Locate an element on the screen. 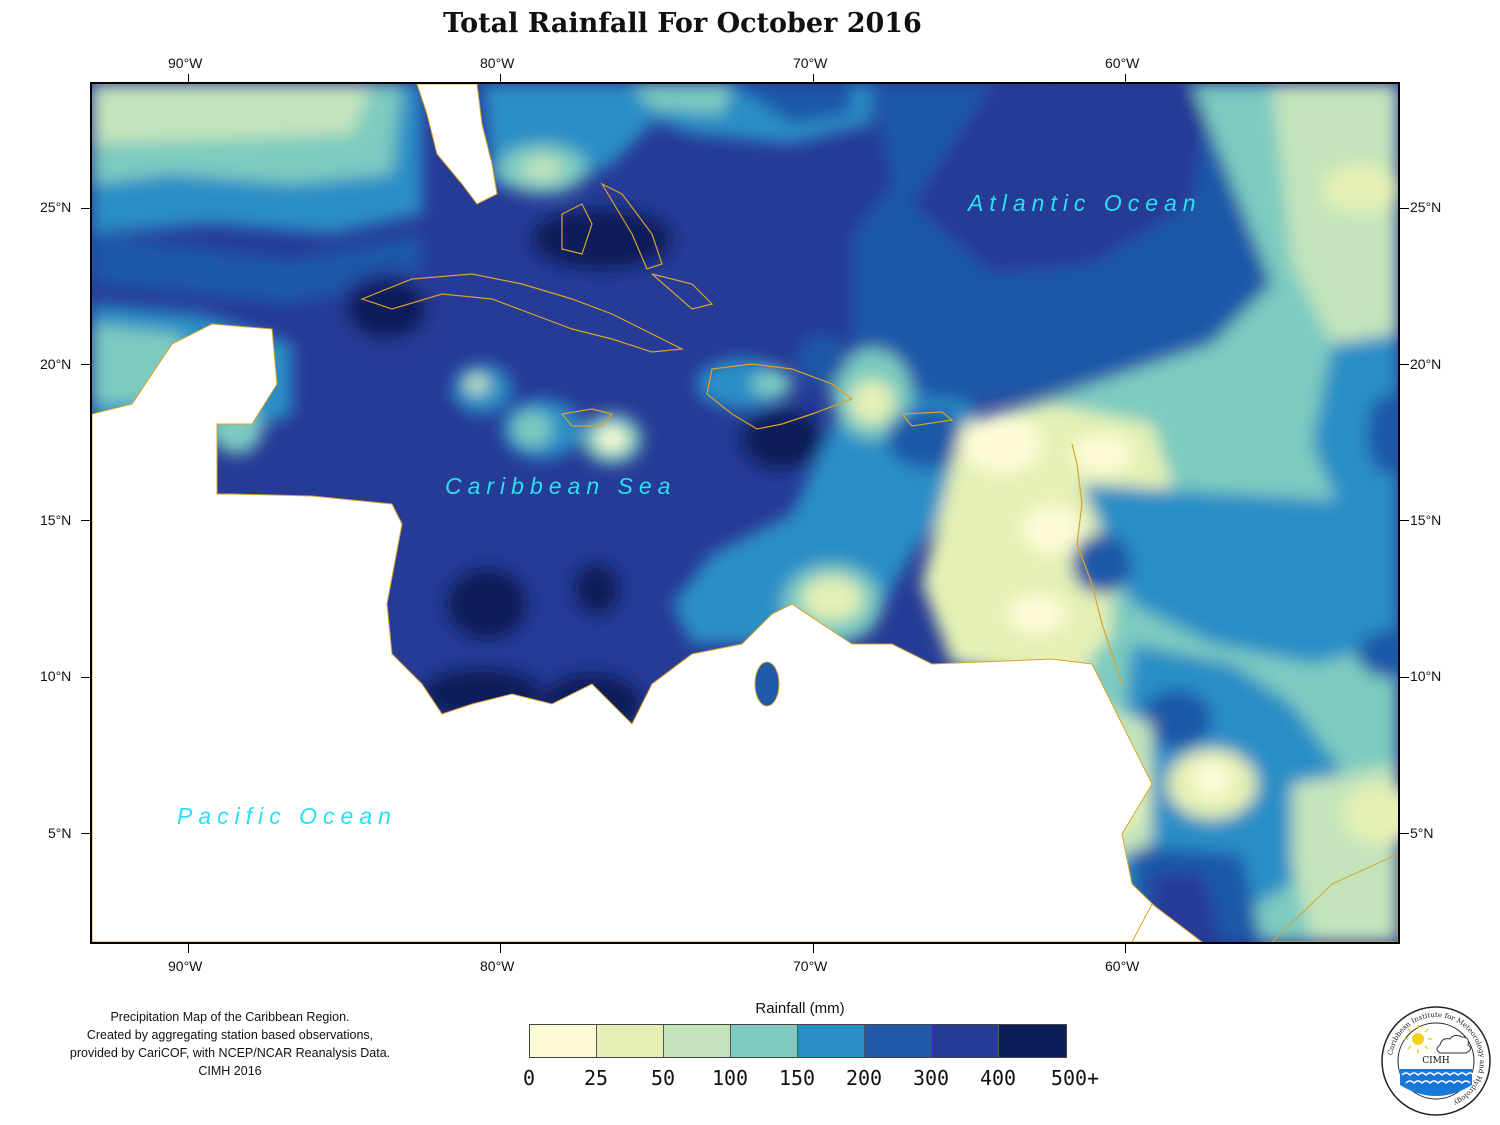  guiana-land is located at coordinates (1167, 922).